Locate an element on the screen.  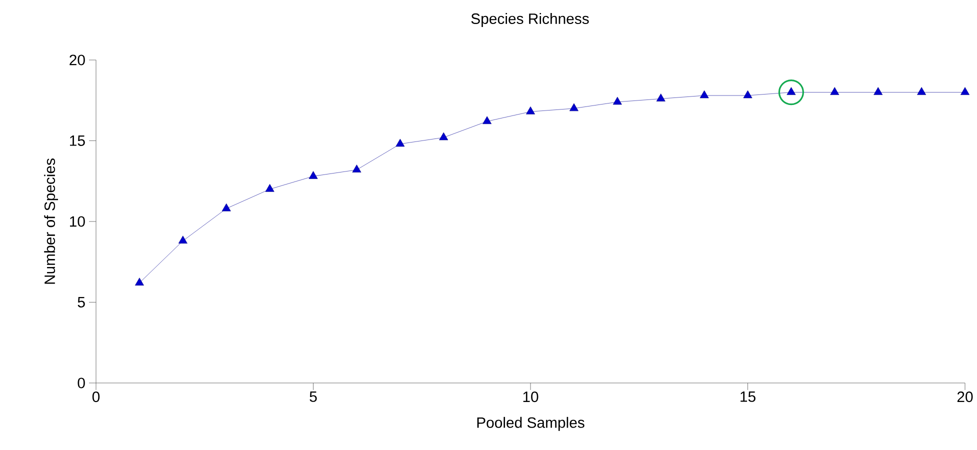
x-tick-label: 20 is located at coordinates (965, 397).